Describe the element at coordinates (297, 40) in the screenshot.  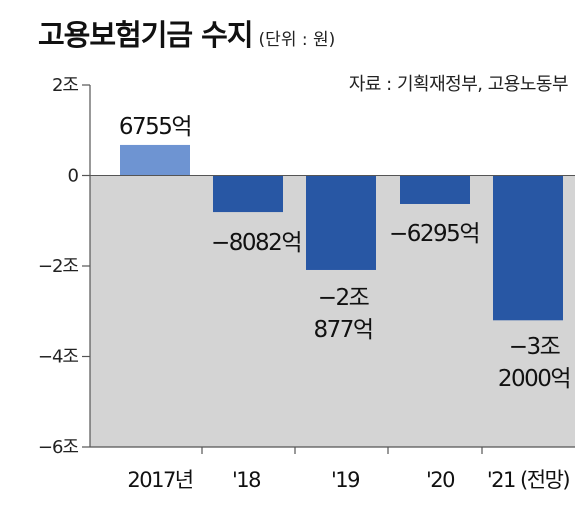
I see `unit-label: (단위 : 원)` at that location.